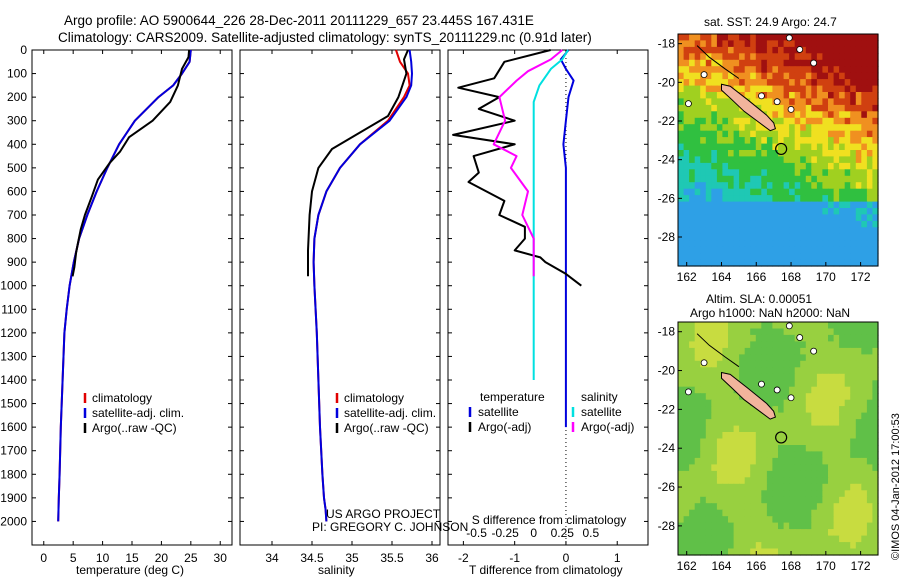 The image size is (900, 580). What do you see at coordinates (383, 514) in the screenshot?
I see `project-label: US ARGO PROJECT` at bounding box center [383, 514].